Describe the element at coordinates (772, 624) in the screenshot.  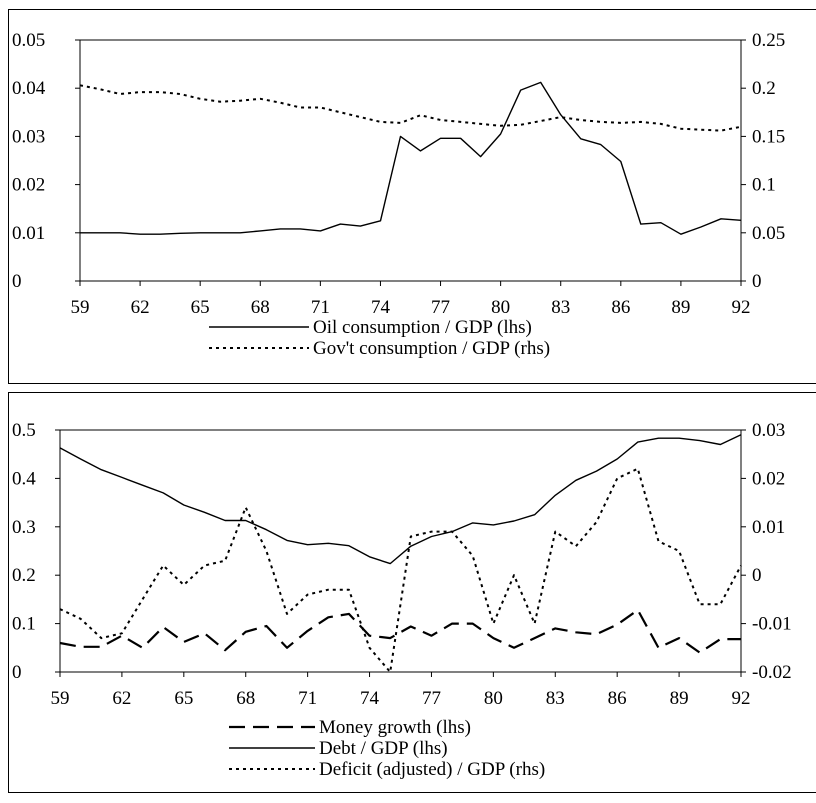
I see `right-axis-tick-label: -0.01` at that location.